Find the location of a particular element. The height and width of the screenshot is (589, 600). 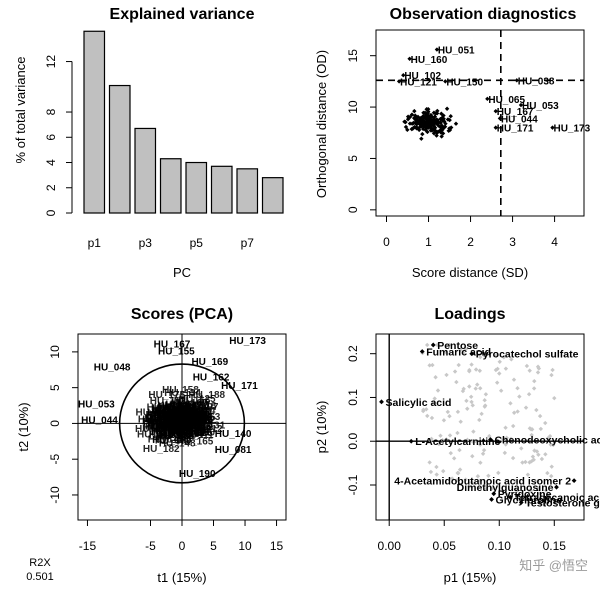

score-point-label: HU_151 is located at coordinates (194, 411).